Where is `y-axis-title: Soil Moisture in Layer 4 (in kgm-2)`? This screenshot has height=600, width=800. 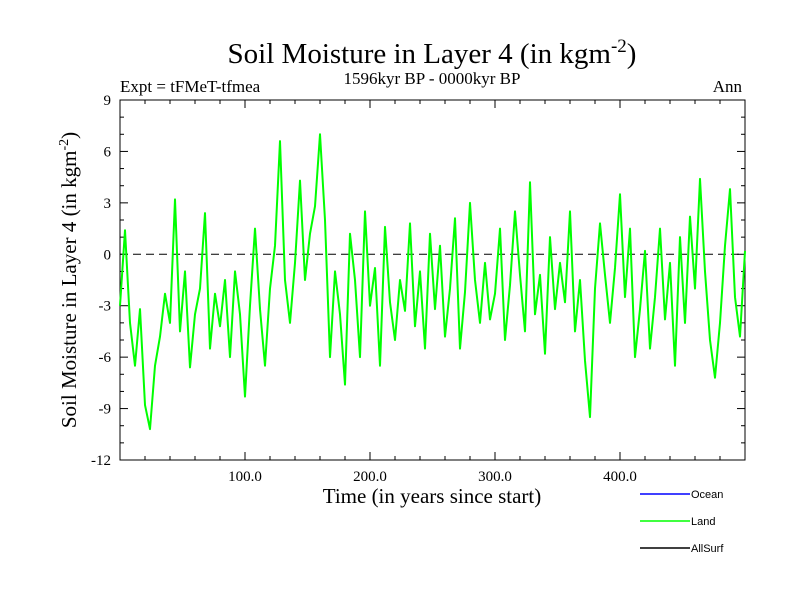
y-axis-title: Soil Moisture in Layer 4 (in kgm-2) is located at coordinates (69, 280).